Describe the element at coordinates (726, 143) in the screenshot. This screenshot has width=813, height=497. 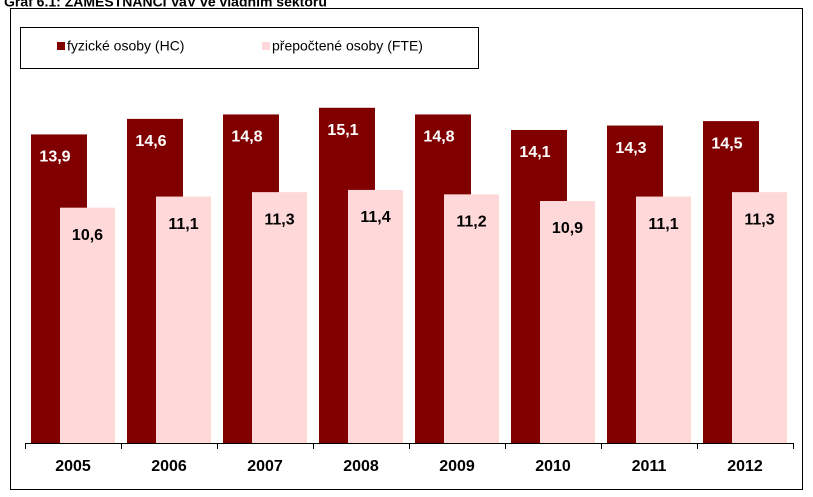
I see `data-label: 14,5` at that location.